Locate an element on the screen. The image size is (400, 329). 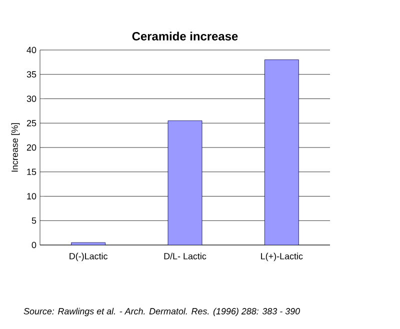
y-tick-label: 10 is located at coordinates (31, 196).